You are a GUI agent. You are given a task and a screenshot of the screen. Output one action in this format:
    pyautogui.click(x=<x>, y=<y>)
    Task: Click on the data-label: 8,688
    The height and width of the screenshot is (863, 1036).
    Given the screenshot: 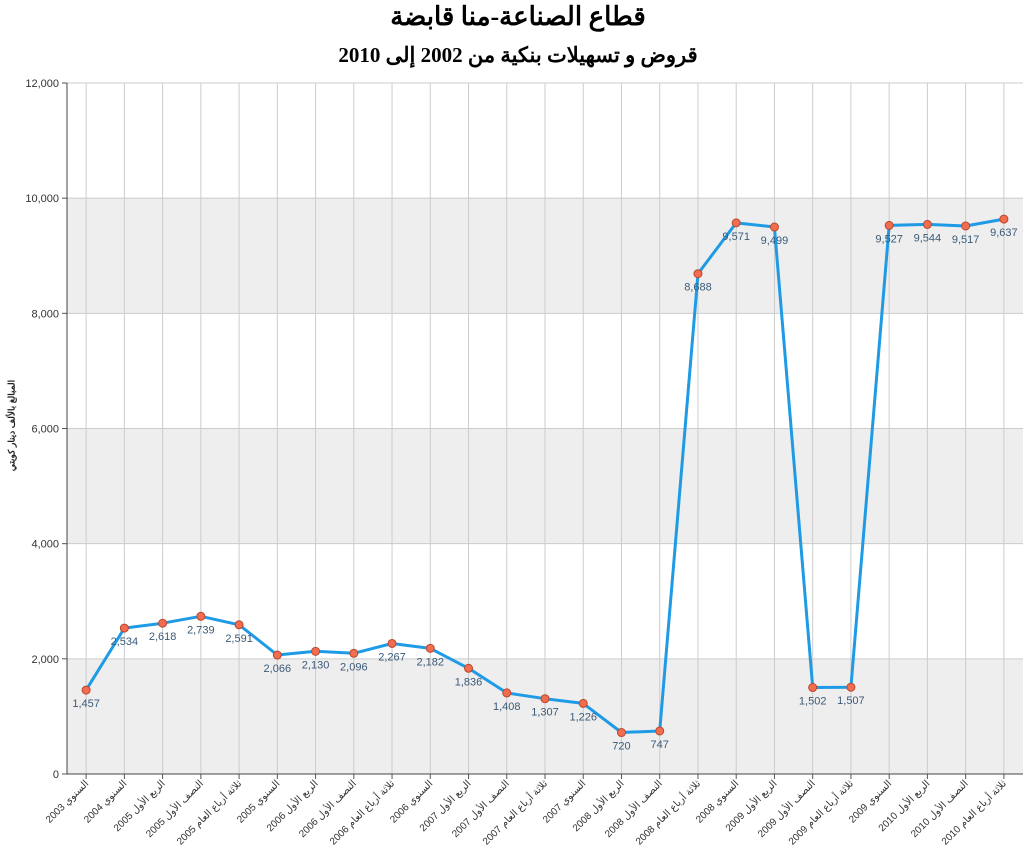 What is the action you would take?
    pyautogui.click(x=698, y=288)
    